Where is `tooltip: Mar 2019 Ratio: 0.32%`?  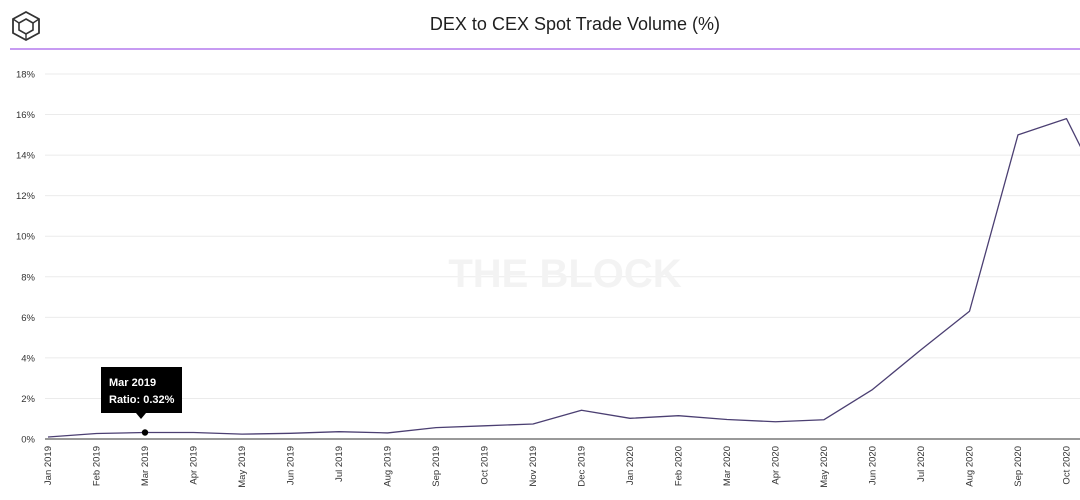
tooltip: Mar 2019 Ratio: 0.32% is located at coordinates (141, 390).